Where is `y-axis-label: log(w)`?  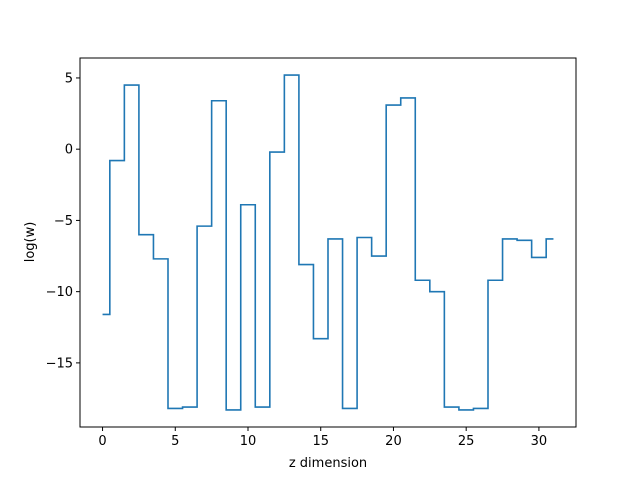 y-axis-label: log(w) is located at coordinates (30, 242).